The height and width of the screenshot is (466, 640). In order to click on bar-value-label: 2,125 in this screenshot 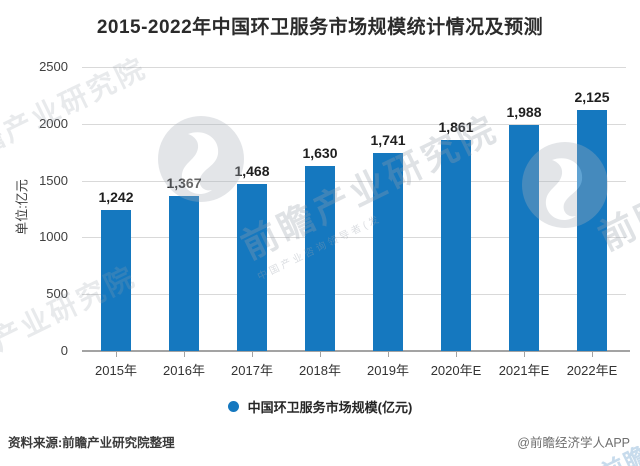, I will do `click(592, 97)`.